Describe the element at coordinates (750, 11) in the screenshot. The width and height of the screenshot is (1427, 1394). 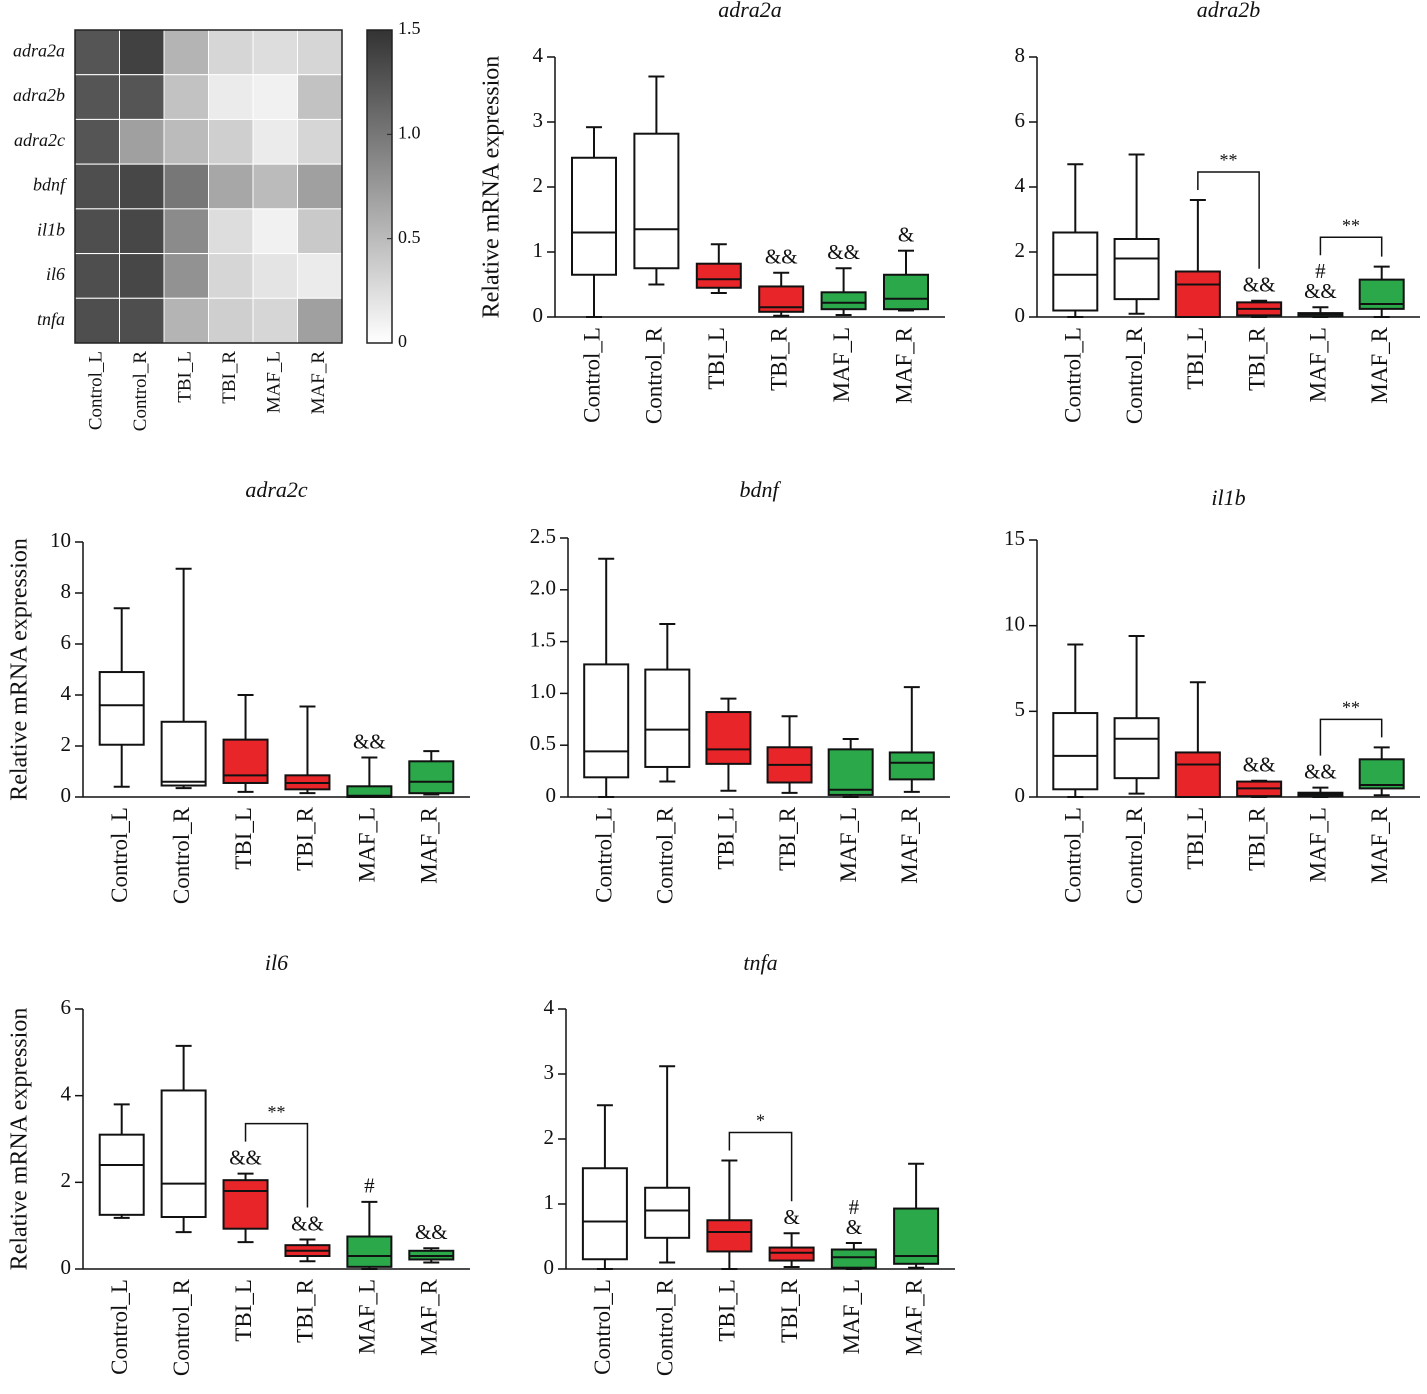
I see `chart-title: adra2a` at that location.